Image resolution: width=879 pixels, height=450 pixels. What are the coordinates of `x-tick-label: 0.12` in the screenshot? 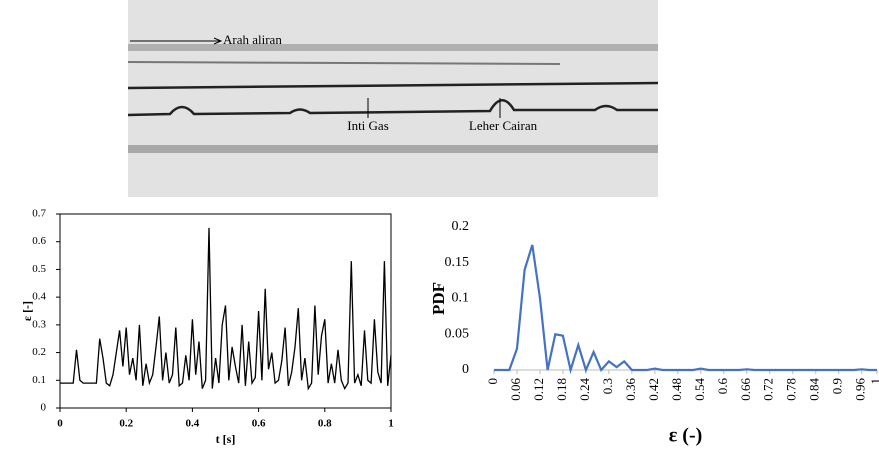 It's located at (538, 389).